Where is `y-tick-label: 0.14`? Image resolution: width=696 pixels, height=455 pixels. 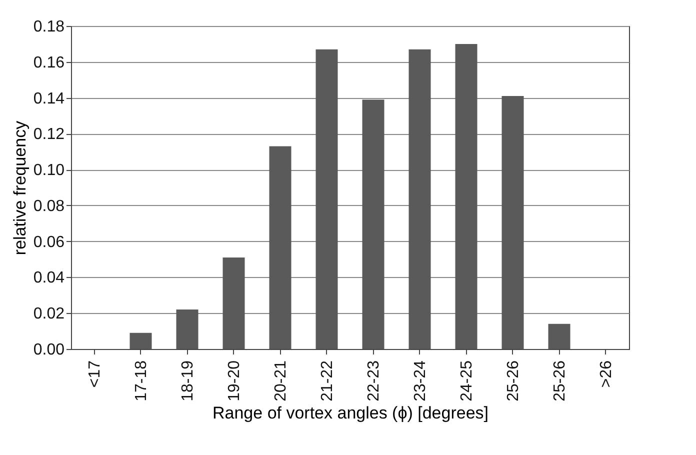
y-tick-label: 0.14 is located at coordinates (49, 99).